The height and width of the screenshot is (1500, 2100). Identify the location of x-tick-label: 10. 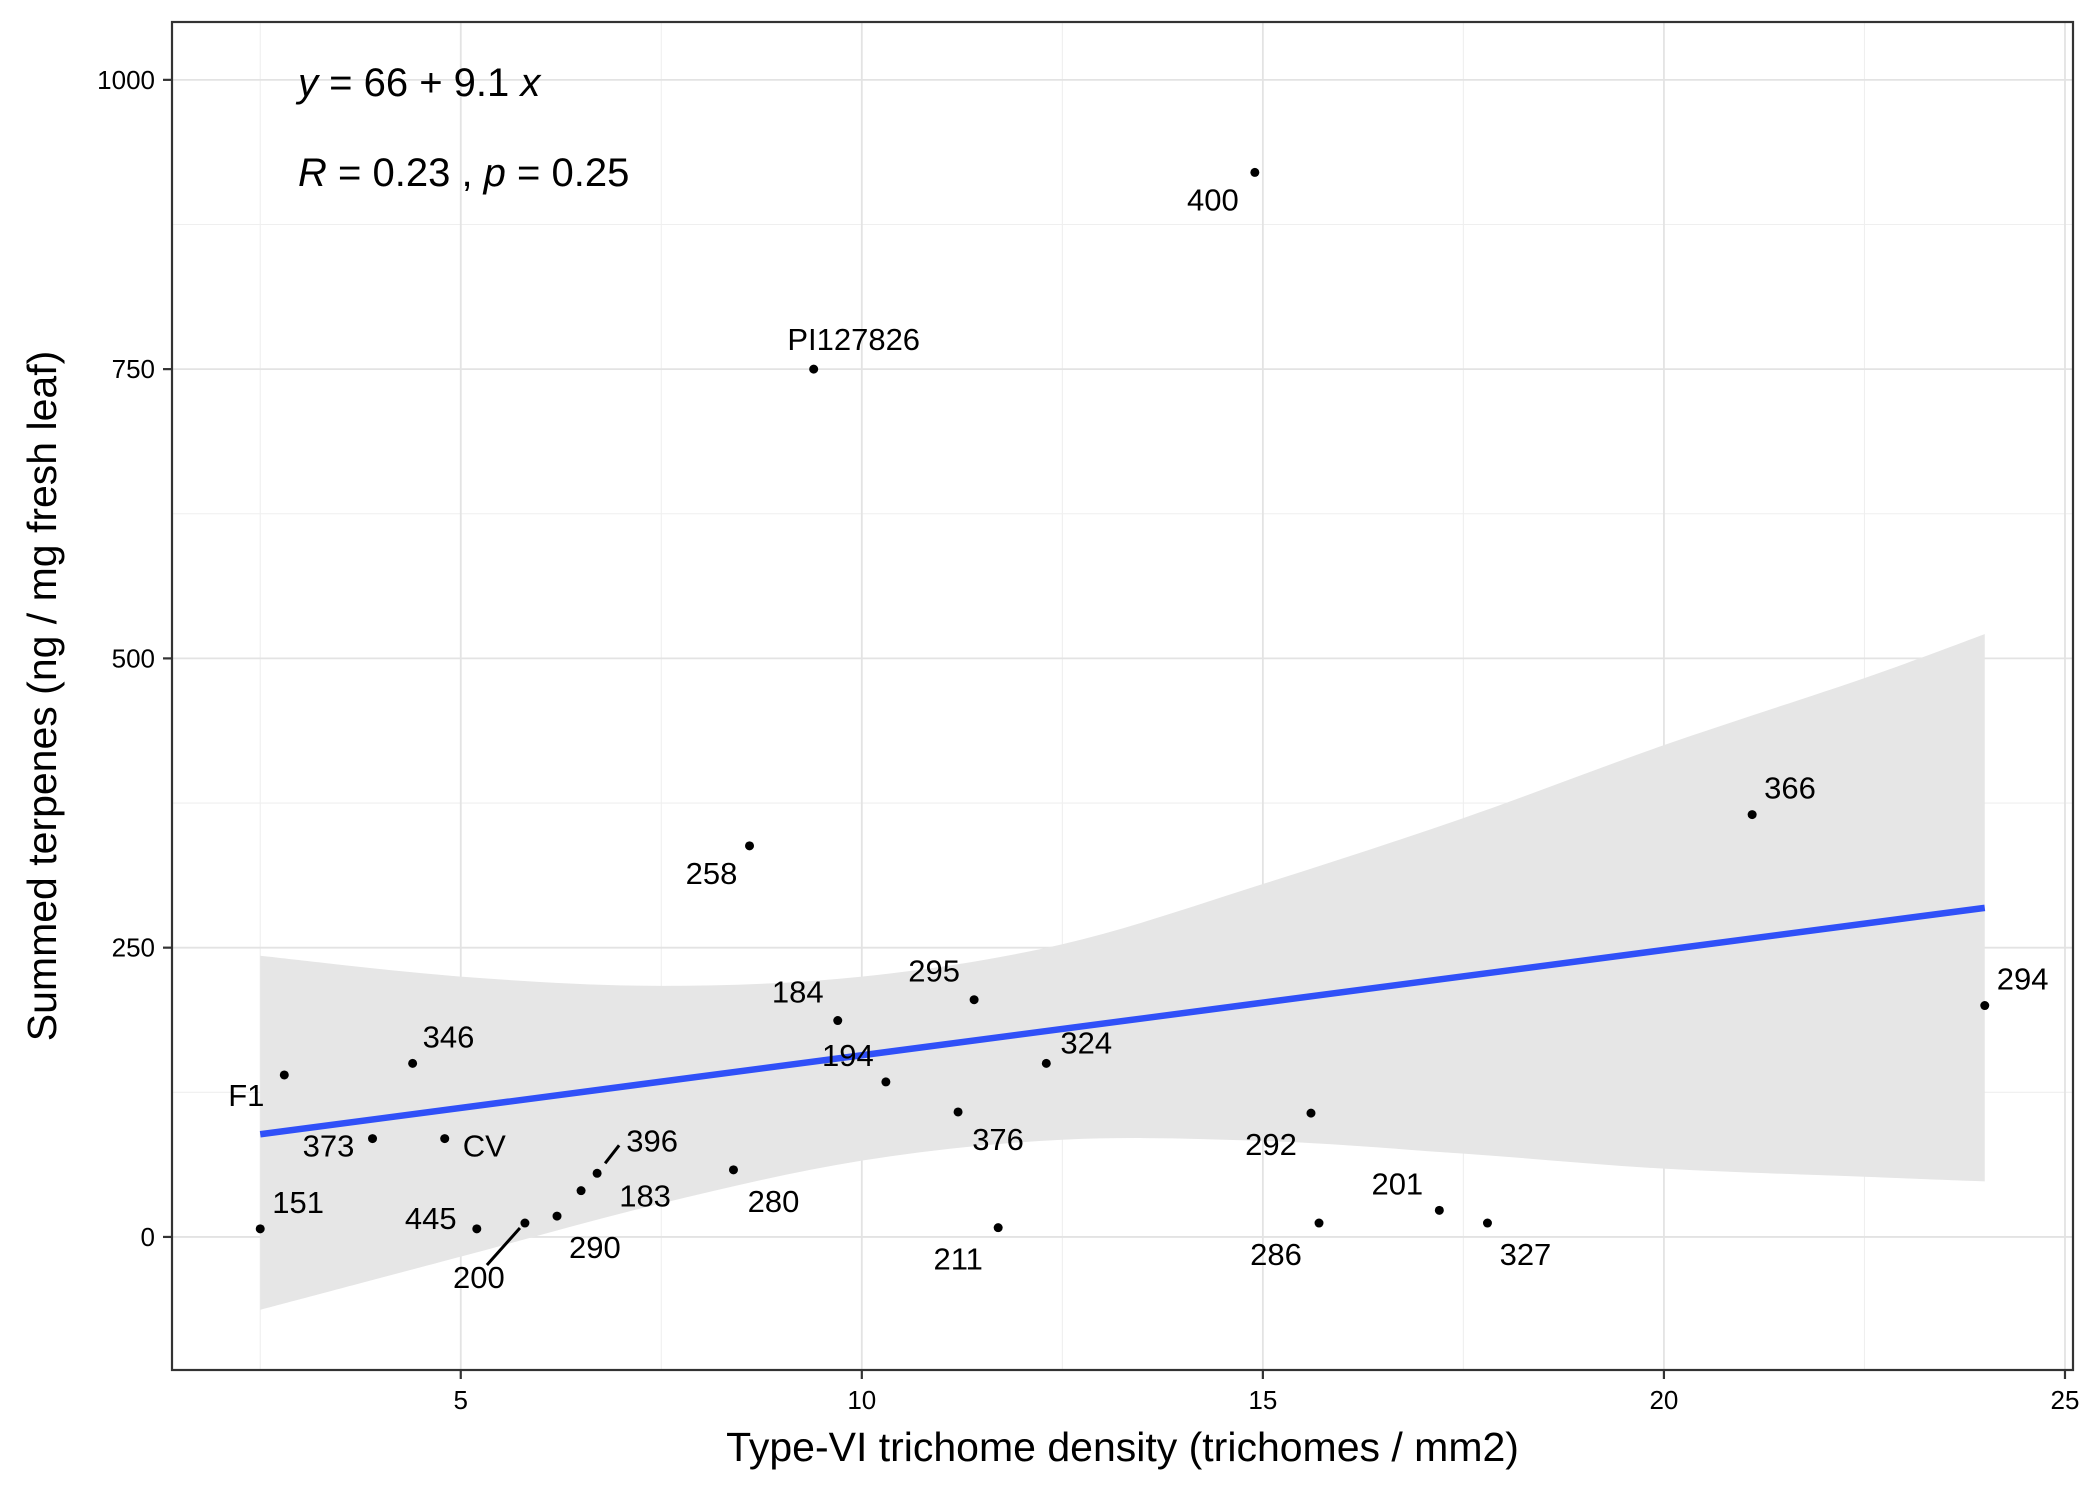
(861, 1400).